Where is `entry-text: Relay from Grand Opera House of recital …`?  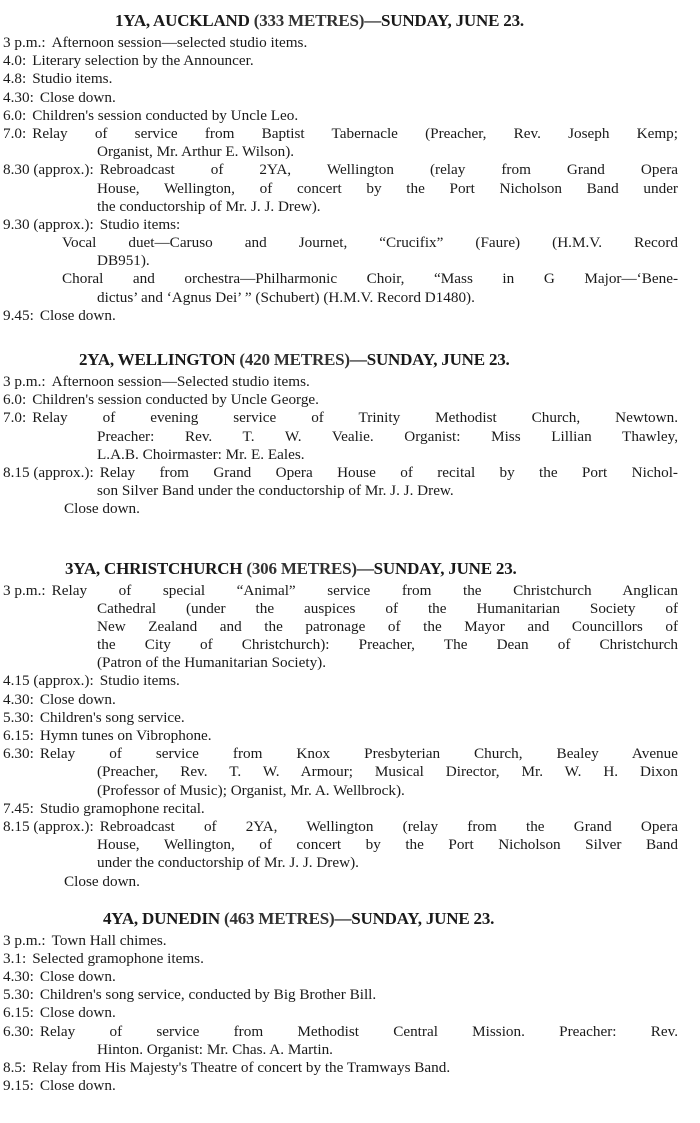
entry-text: Relay from Grand Opera House of recital … is located at coordinates (388, 472).